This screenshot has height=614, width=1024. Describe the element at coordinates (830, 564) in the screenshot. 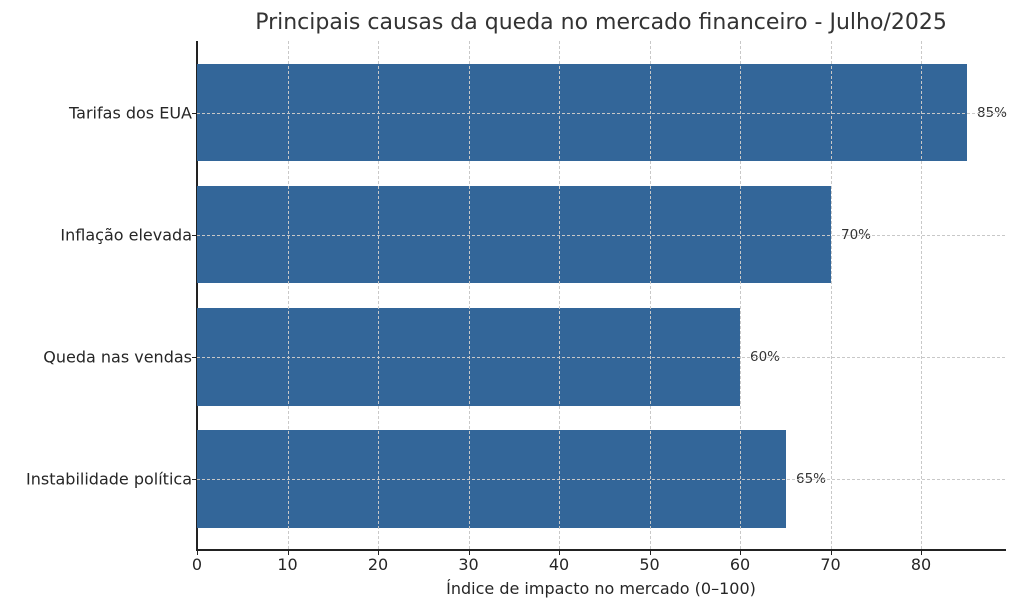

I see `x-tick-label: 70` at that location.